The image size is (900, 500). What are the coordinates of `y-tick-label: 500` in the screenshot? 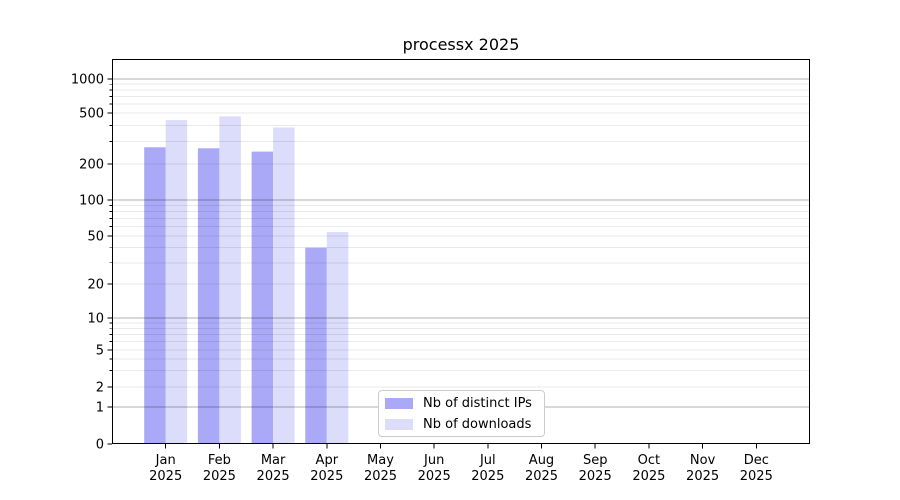 It's located at (91, 114).